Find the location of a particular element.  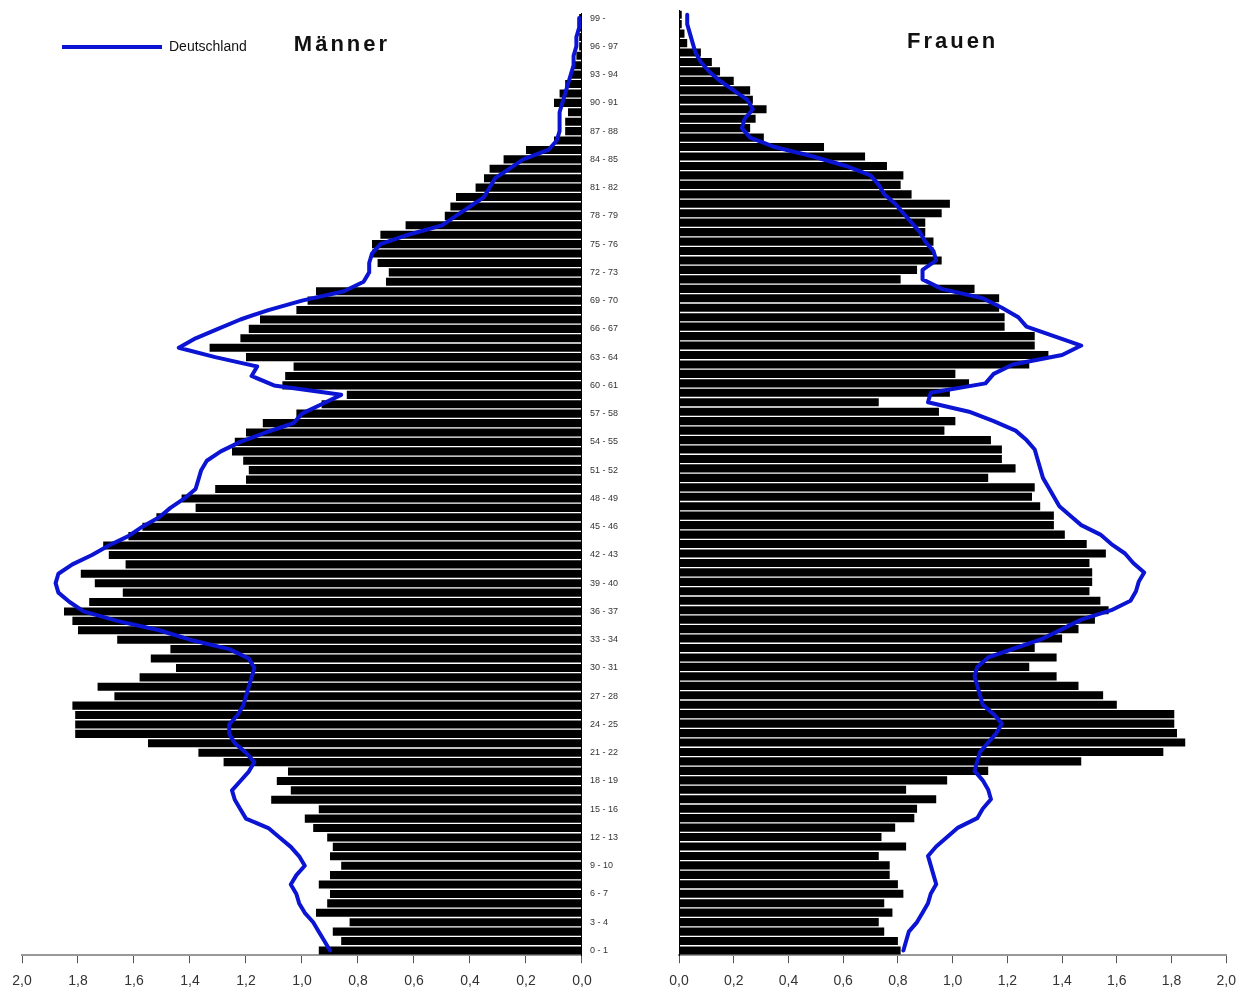

y-tick-label: 90 - 91 is located at coordinates (604, 102).